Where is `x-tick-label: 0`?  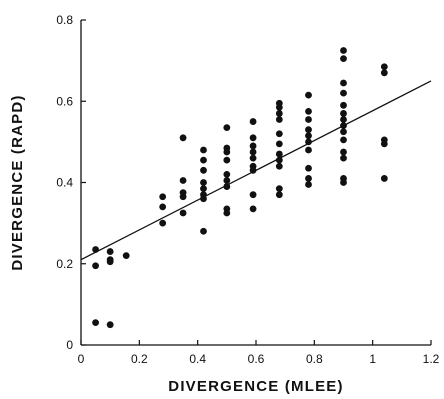 x-tick-label: 0 is located at coordinates (81, 359).